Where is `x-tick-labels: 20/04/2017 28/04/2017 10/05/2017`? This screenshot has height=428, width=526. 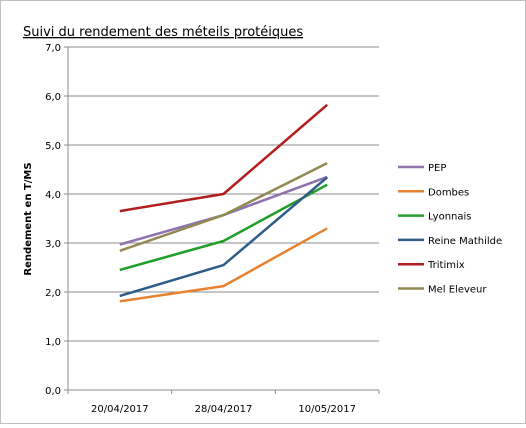
x-tick-labels: 20/04/2017 28/04/2017 10/05/2017 is located at coordinates (223, 409).